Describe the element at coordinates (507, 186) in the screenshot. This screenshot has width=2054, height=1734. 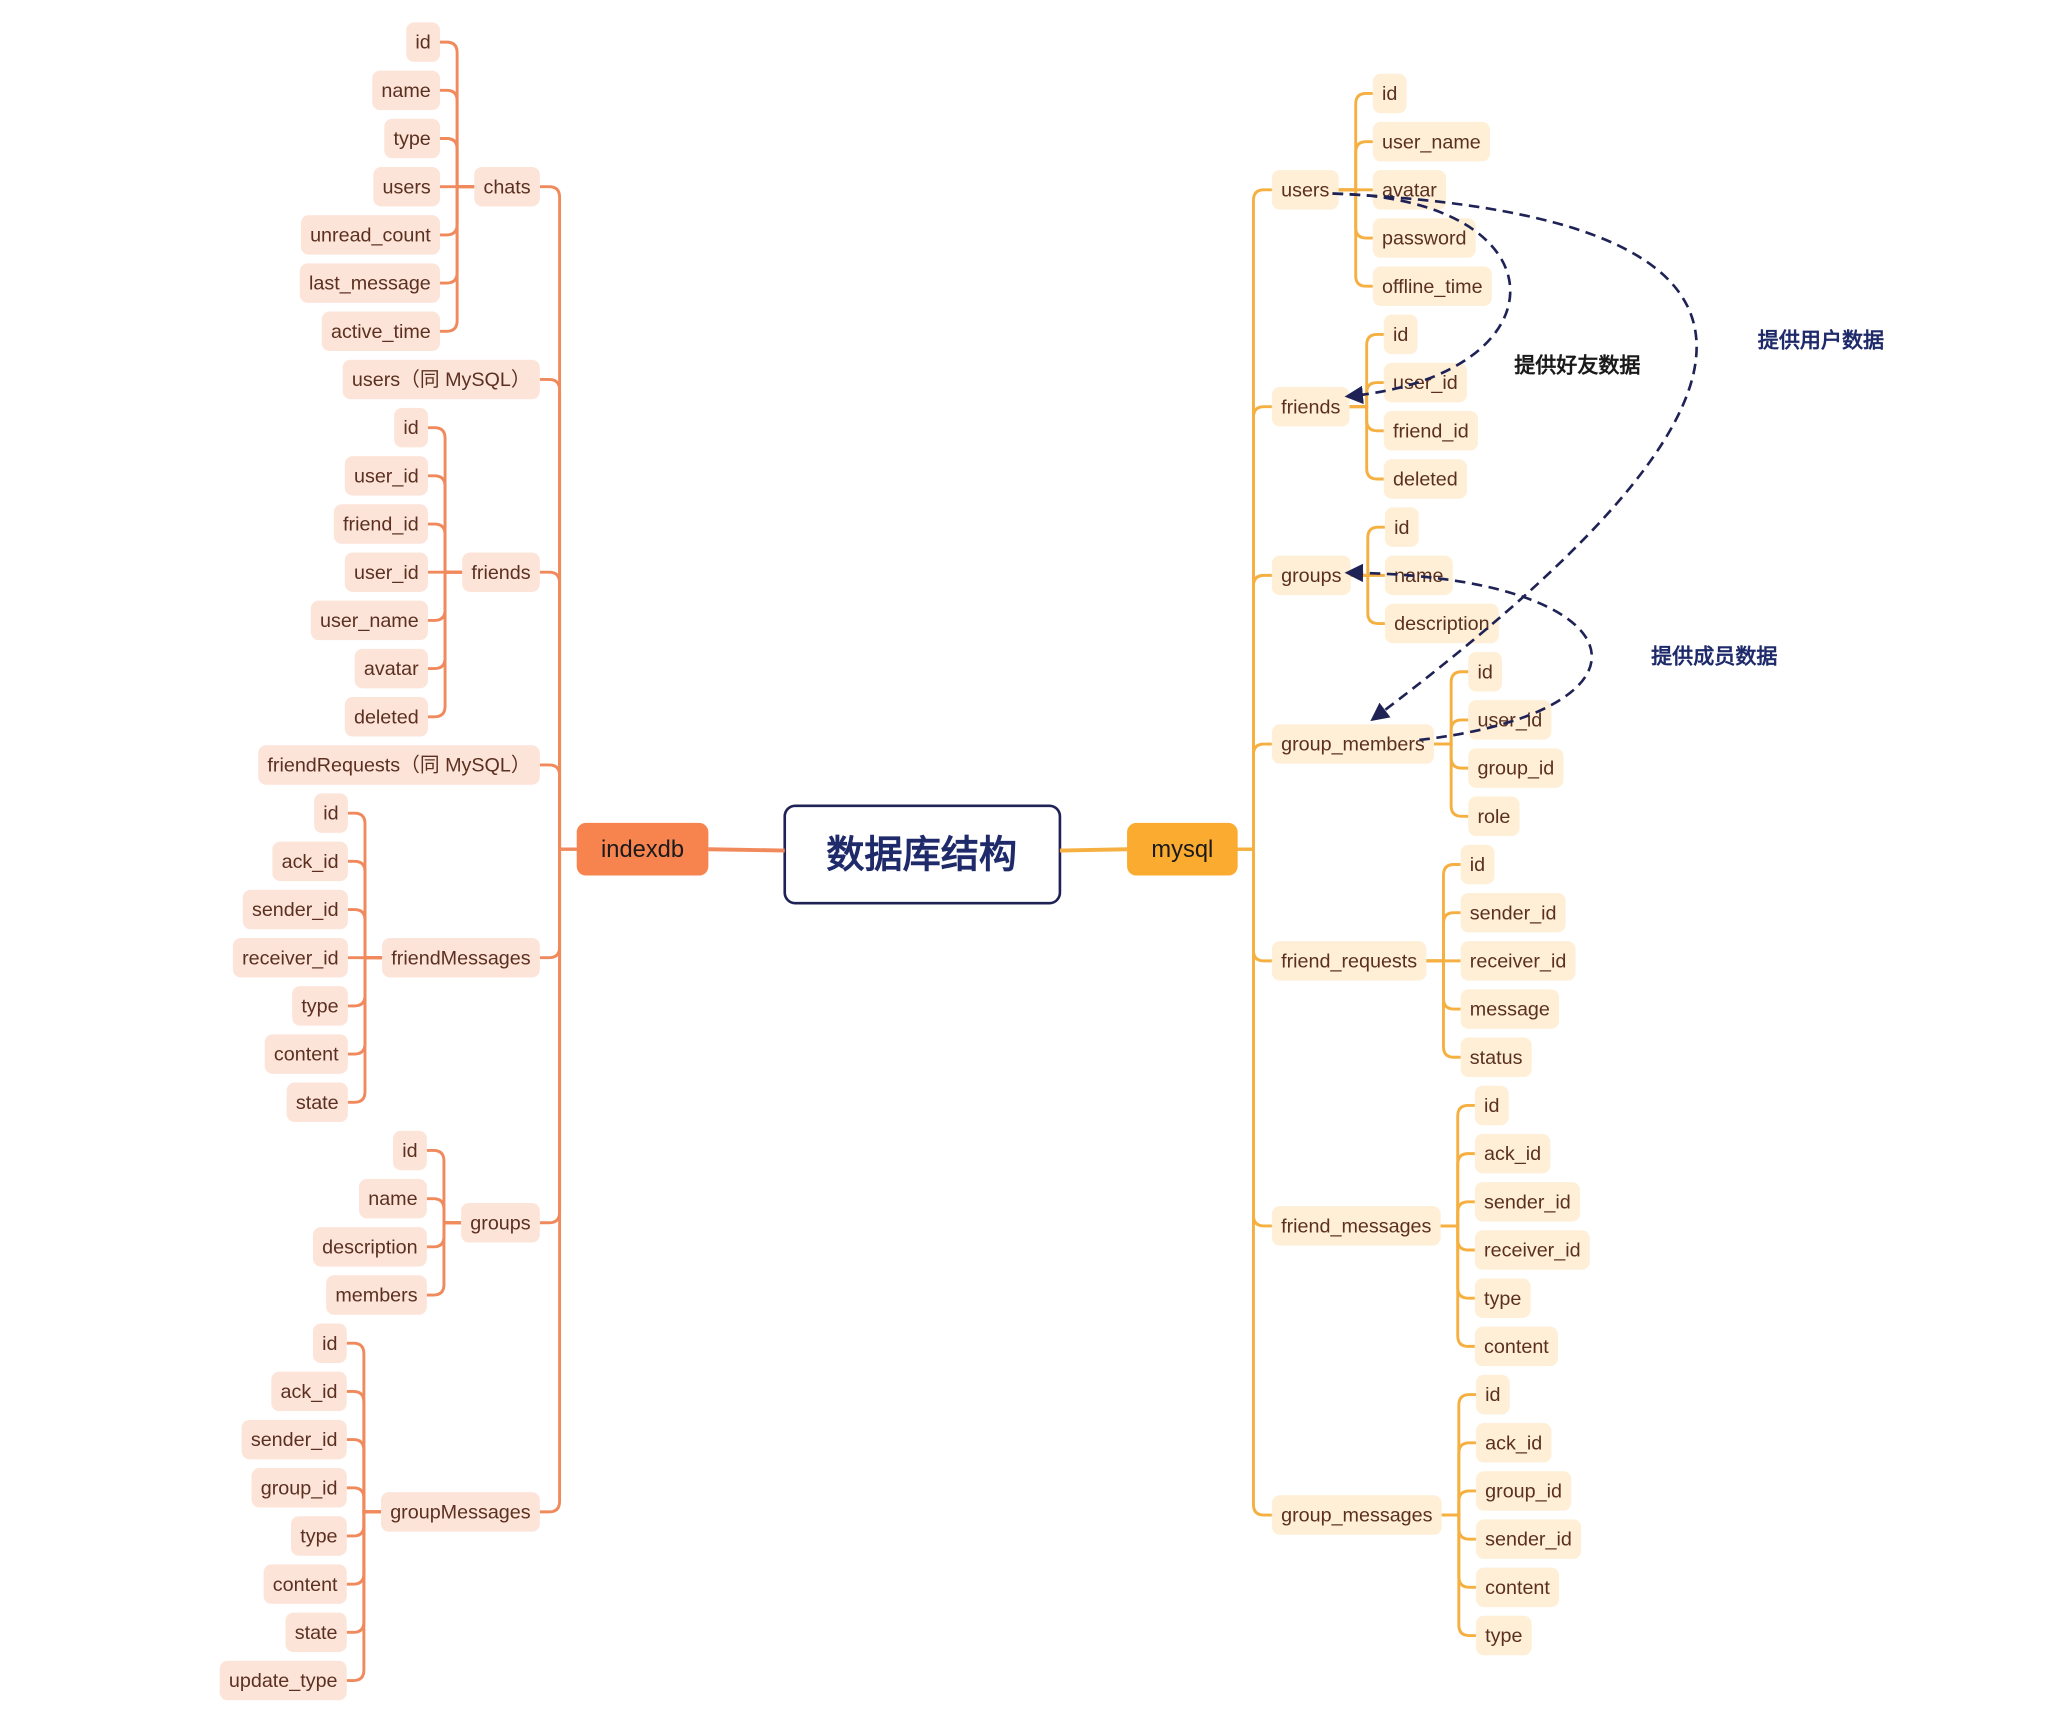
I see `left-table-0: chats` at that location.